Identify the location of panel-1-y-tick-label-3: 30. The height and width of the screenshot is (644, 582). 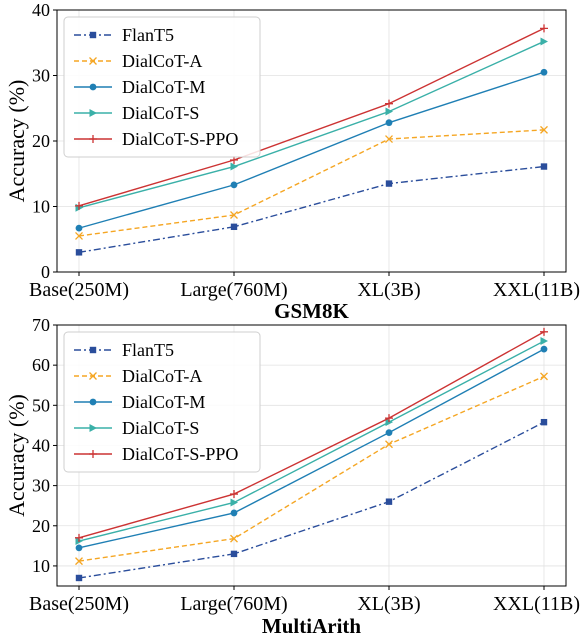
(41, 76).